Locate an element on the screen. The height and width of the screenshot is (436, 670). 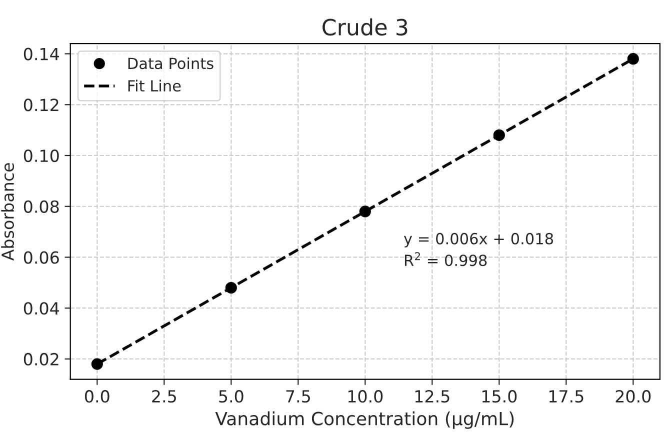
x-tick-label: 2.5 is located at coordinates (164, 396).